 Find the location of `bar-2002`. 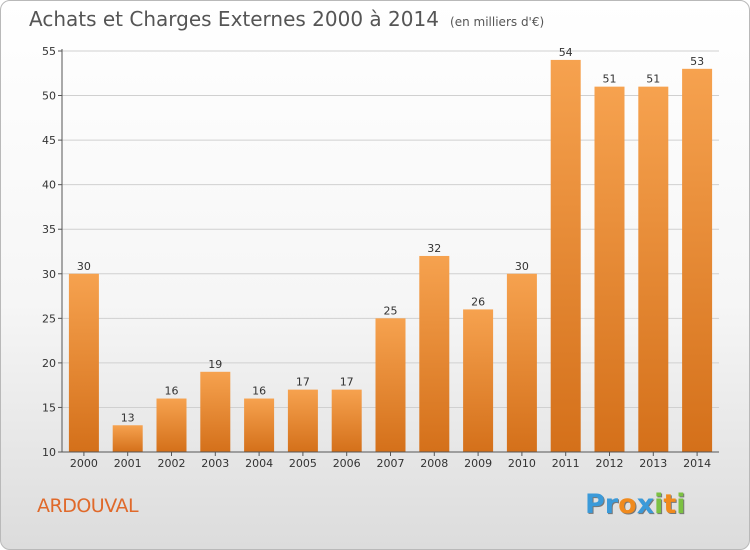

bar-2002 is located at coordinates (171, 425).